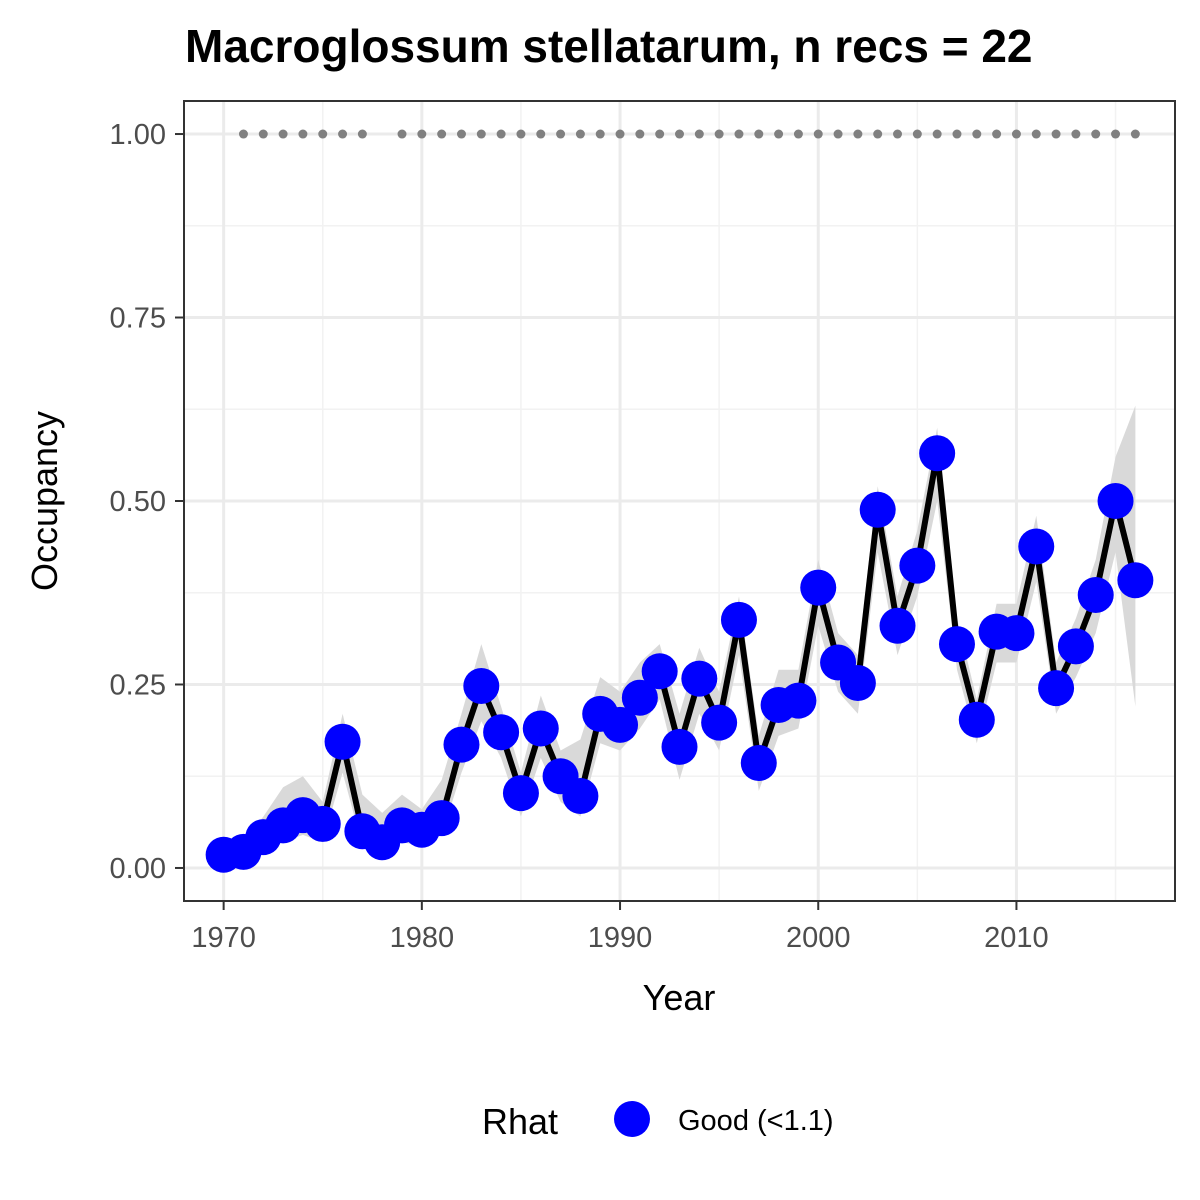 The height and width of the screenshot is (1200, 1200). I want to click on y-tick-labels: 0.00 0.25 0.50 0.75 1.00, so click(138, 502).